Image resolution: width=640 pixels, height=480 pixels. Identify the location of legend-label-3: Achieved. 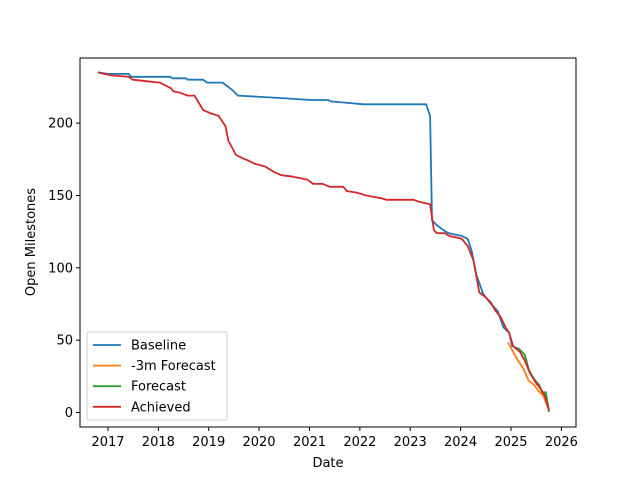
(161, 407).